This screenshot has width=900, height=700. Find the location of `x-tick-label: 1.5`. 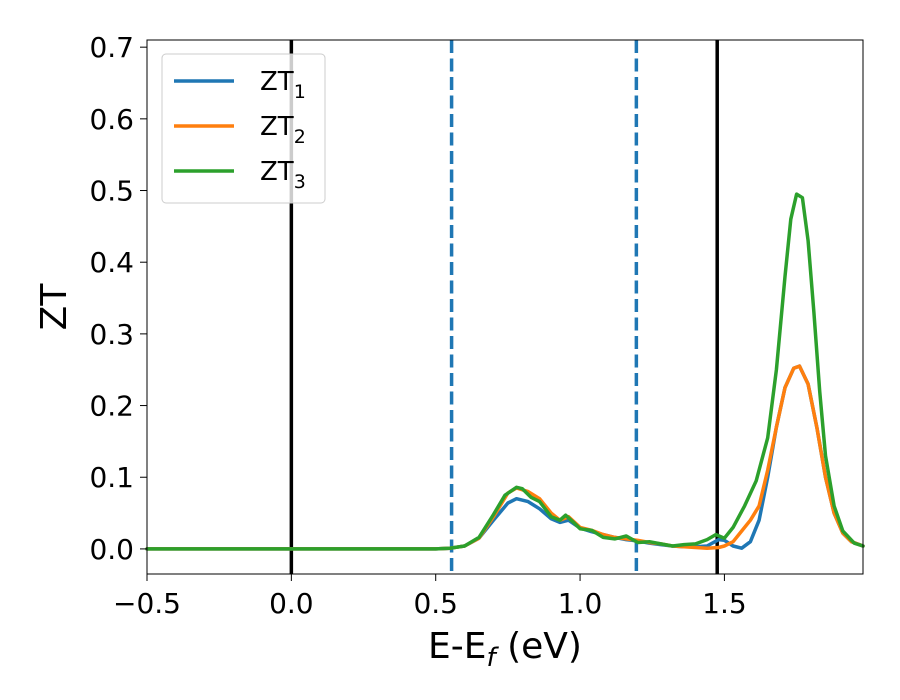

x-tick-label: 1.5 is located at coordinates (724, 603).